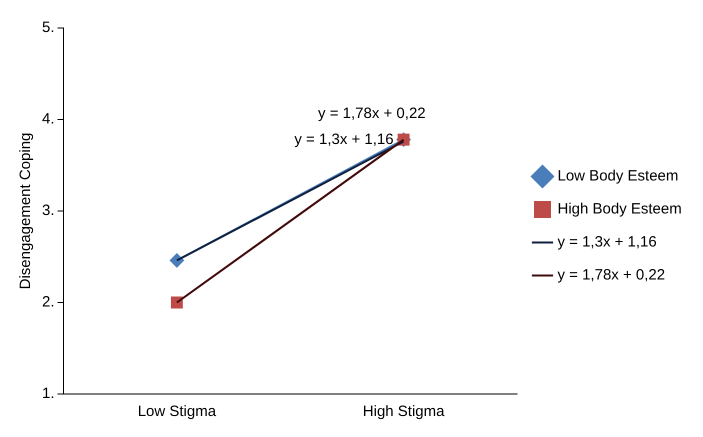  What do you see at coordinates (612, 275) in the screenshot?
I see `legend-label: y = 1,78x + 0,22` at bounding box center [612, 275].